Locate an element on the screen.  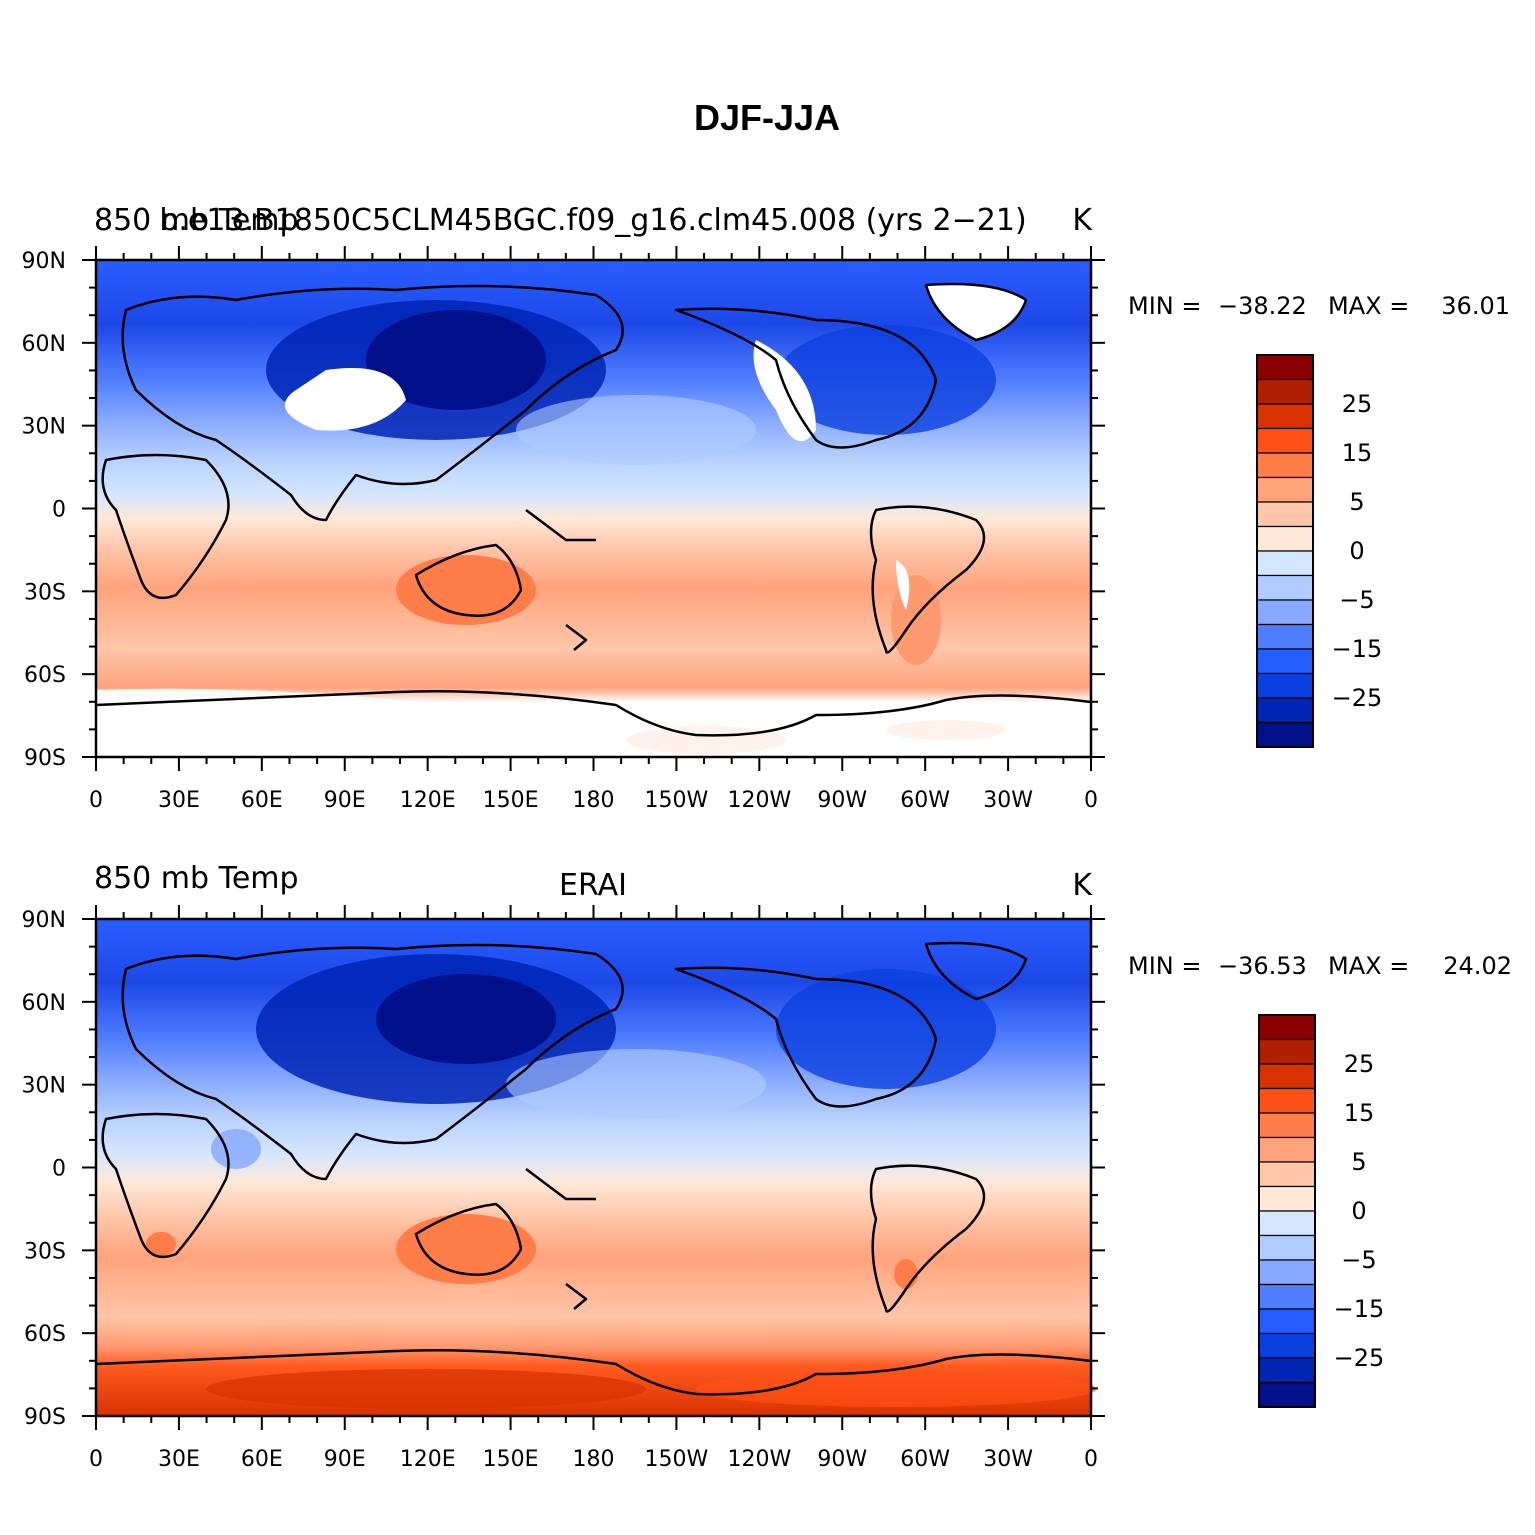
panel-erai-titles: 850 mb Temp ERAI K is located at coordinates (593, 882).